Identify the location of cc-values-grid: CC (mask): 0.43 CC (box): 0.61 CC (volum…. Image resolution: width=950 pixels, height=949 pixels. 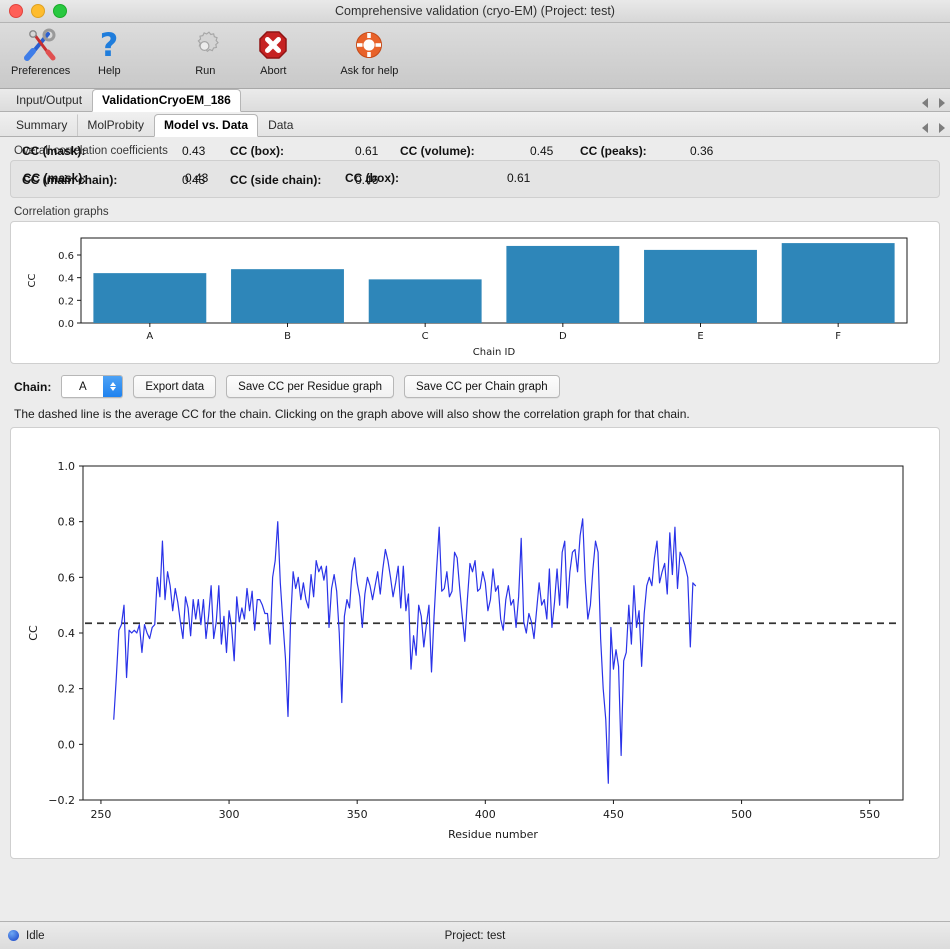
(475, 165).